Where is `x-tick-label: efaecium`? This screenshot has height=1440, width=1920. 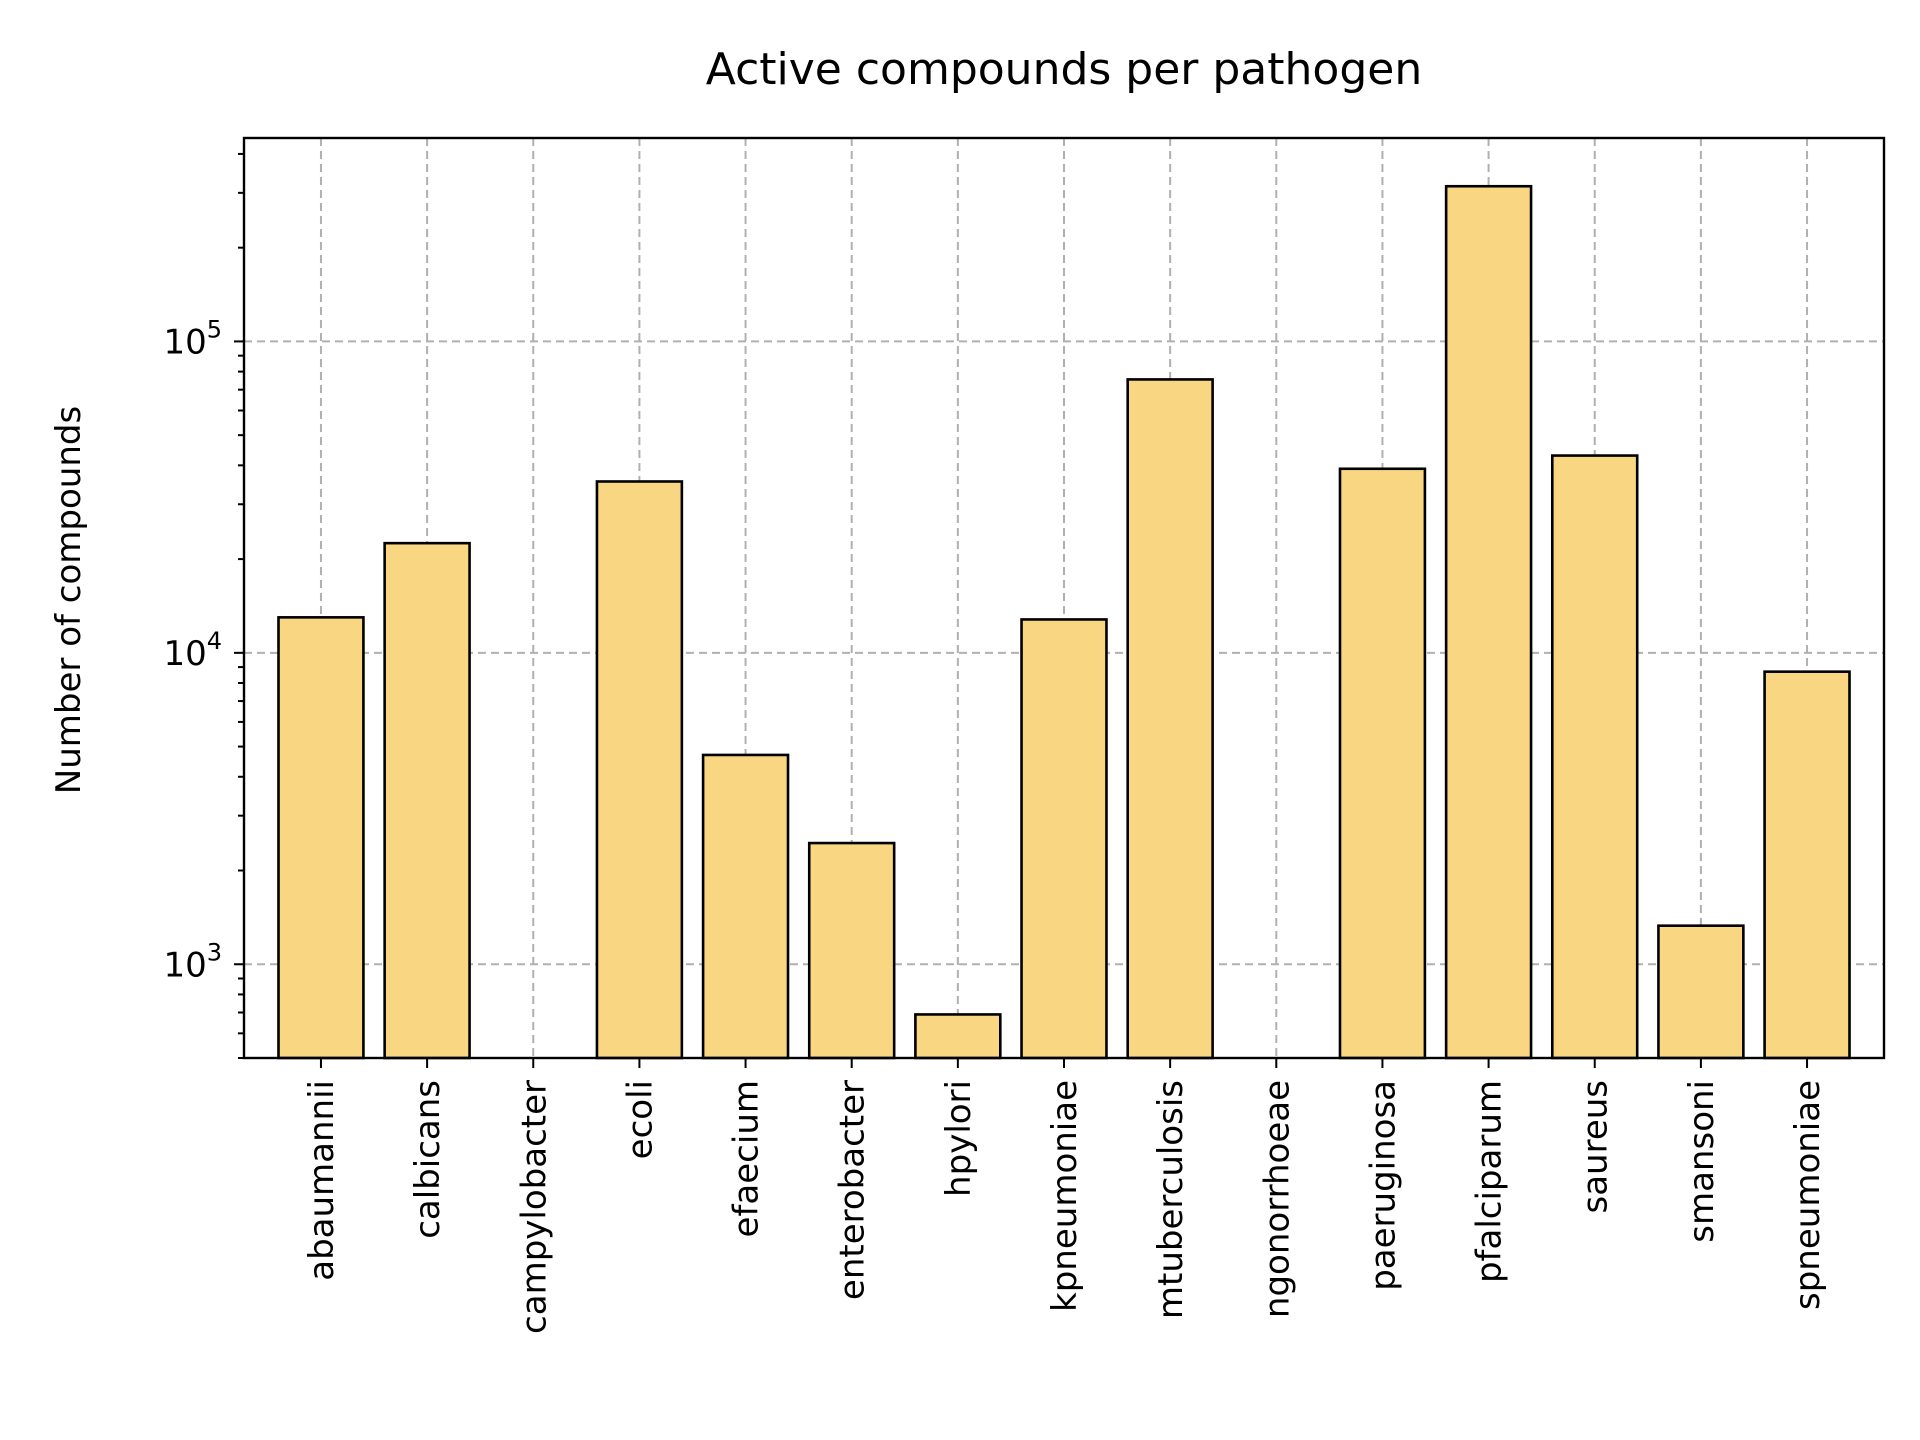
x-tick-label: efaecium is located at coordinates (747, 1158).